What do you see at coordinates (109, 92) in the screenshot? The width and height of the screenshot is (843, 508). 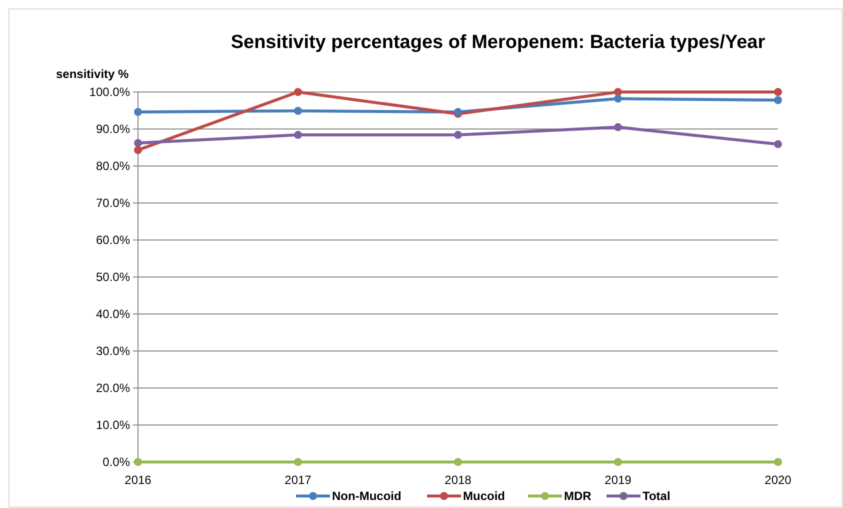 I see `y-tick-label: 100.0%` at bounding box center [109, 92].